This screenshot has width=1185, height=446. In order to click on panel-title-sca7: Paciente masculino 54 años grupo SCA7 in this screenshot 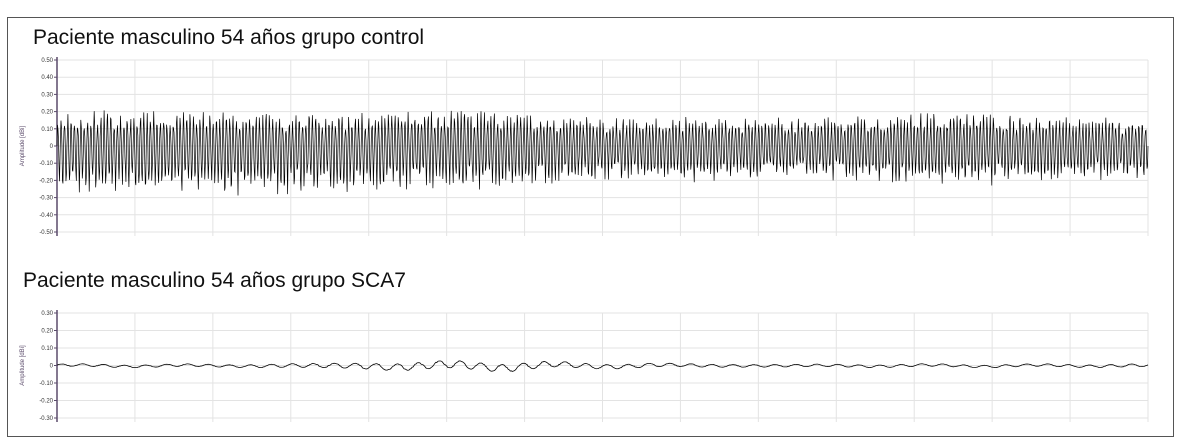, I will do `click(214, 280)`.